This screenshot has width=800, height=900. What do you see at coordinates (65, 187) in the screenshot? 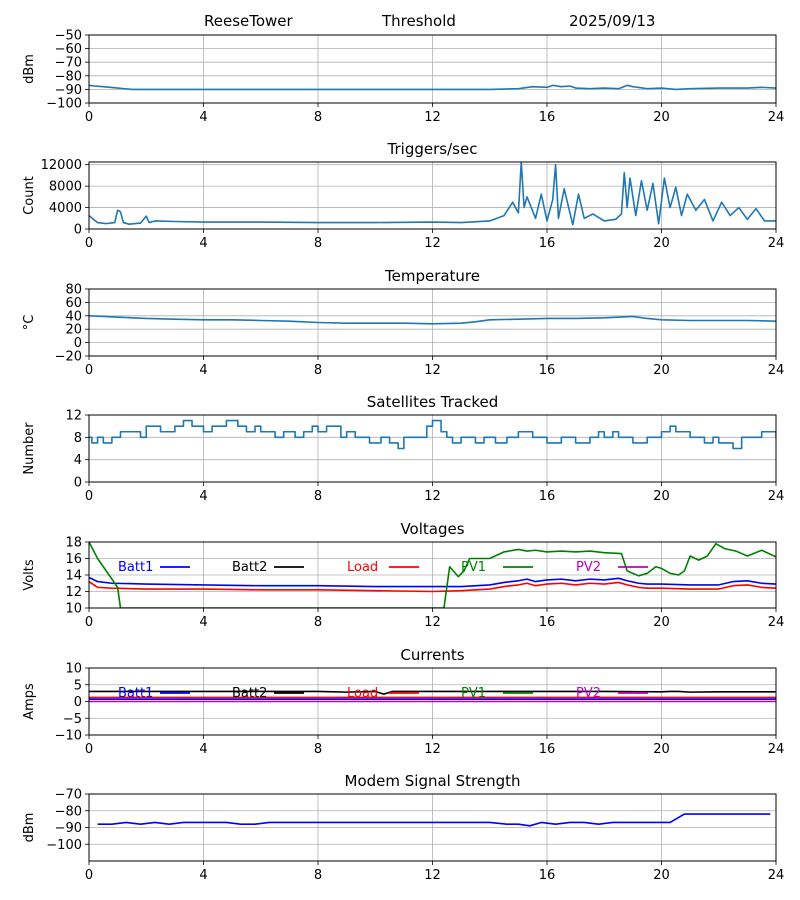
I see `y-tick-label: 8000` at bounding box center [65, 187].